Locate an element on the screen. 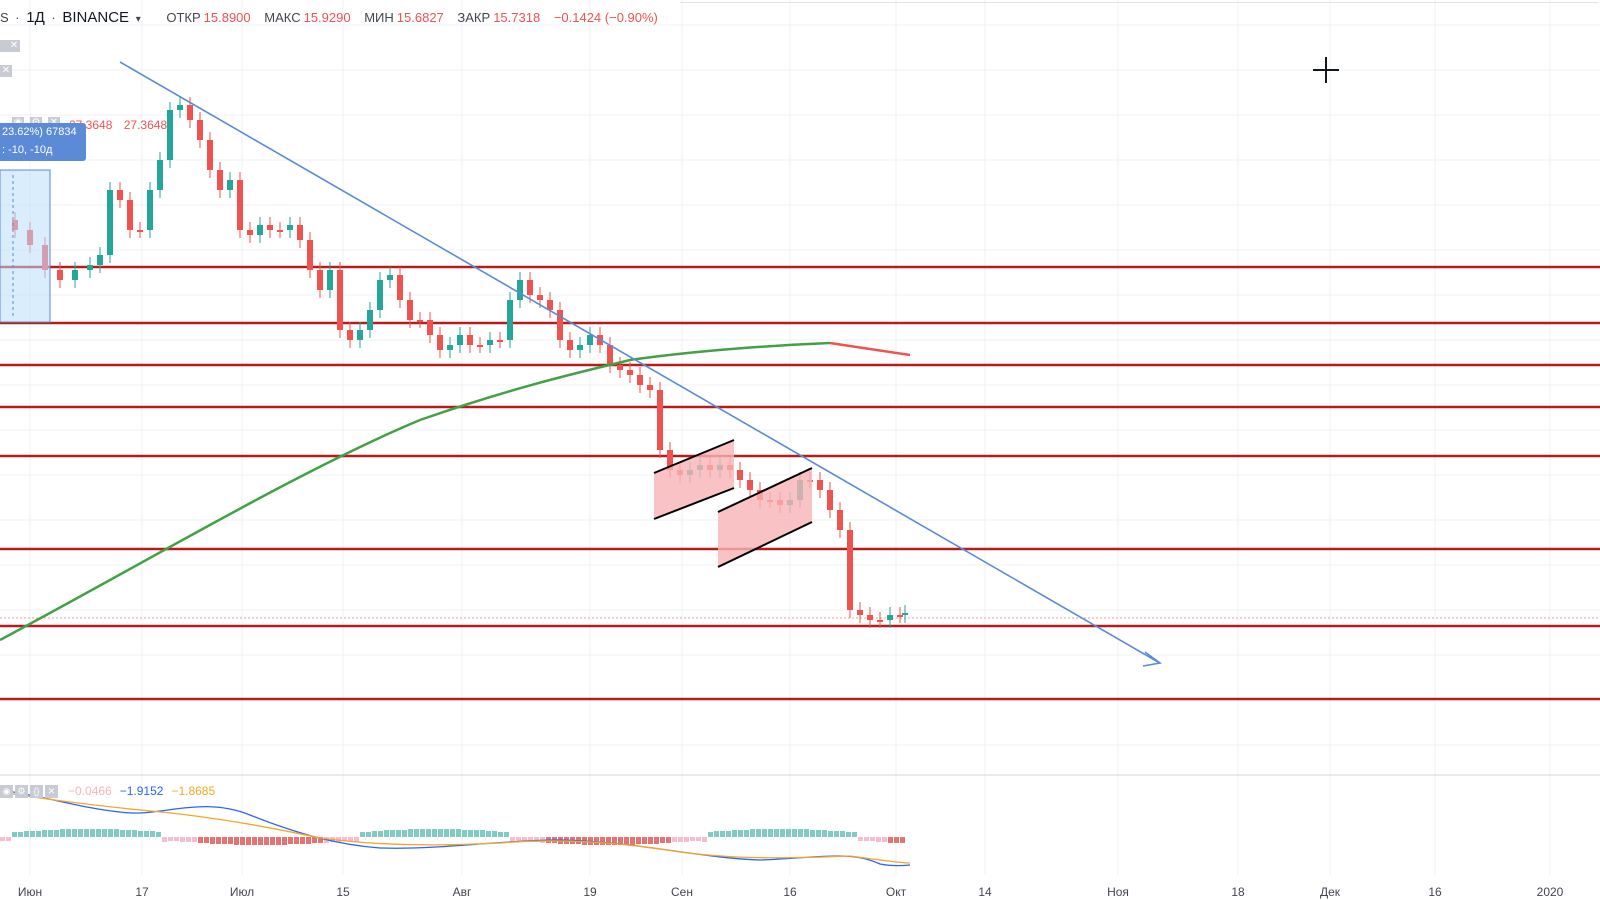 The width and height of the screenshot is (1600, 900). flag-edge is located at coordinates (694, 456).